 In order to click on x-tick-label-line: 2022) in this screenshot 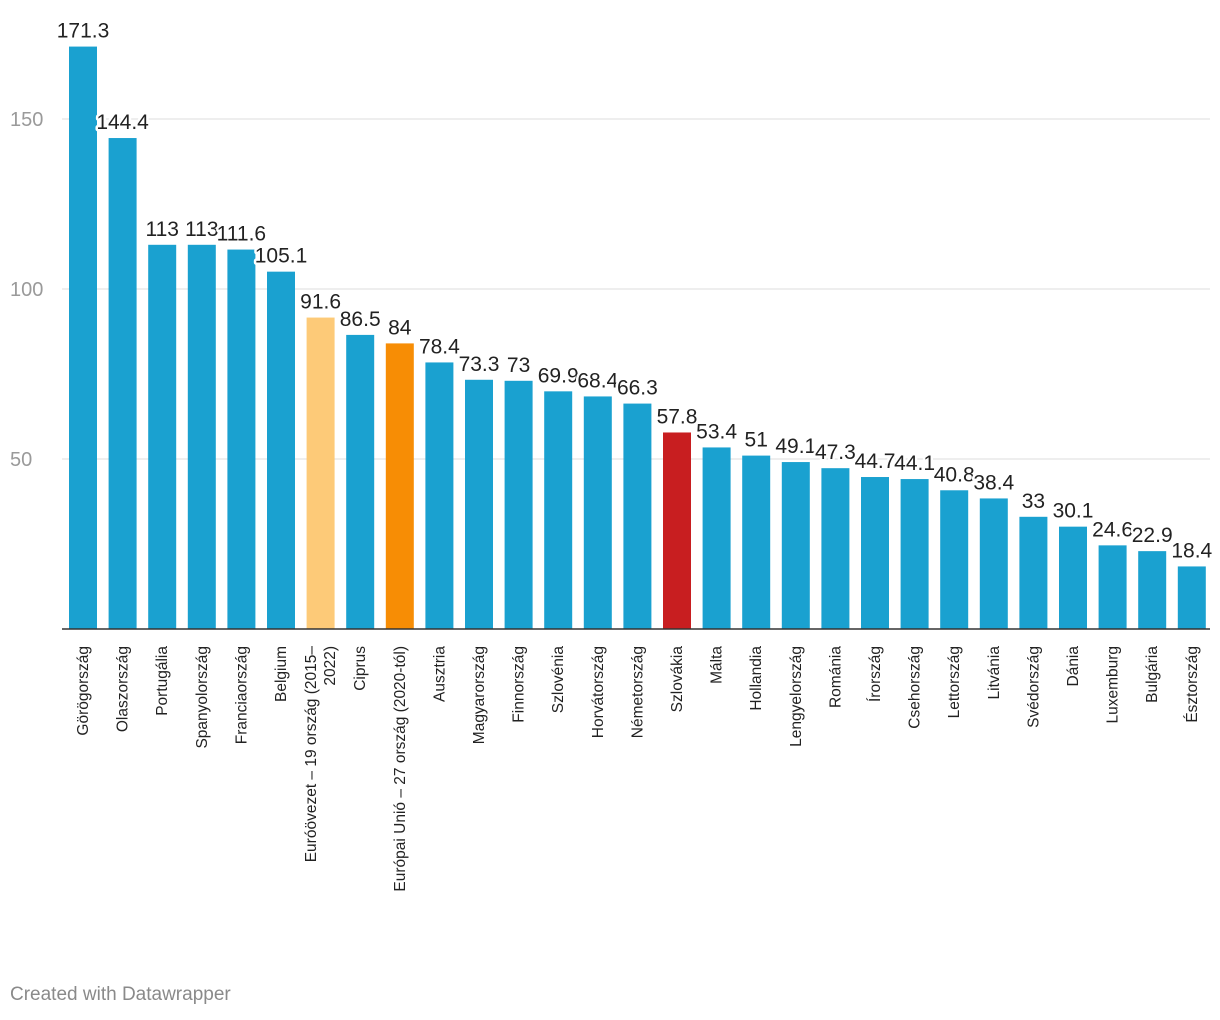, I will do `click(330, 666)`.